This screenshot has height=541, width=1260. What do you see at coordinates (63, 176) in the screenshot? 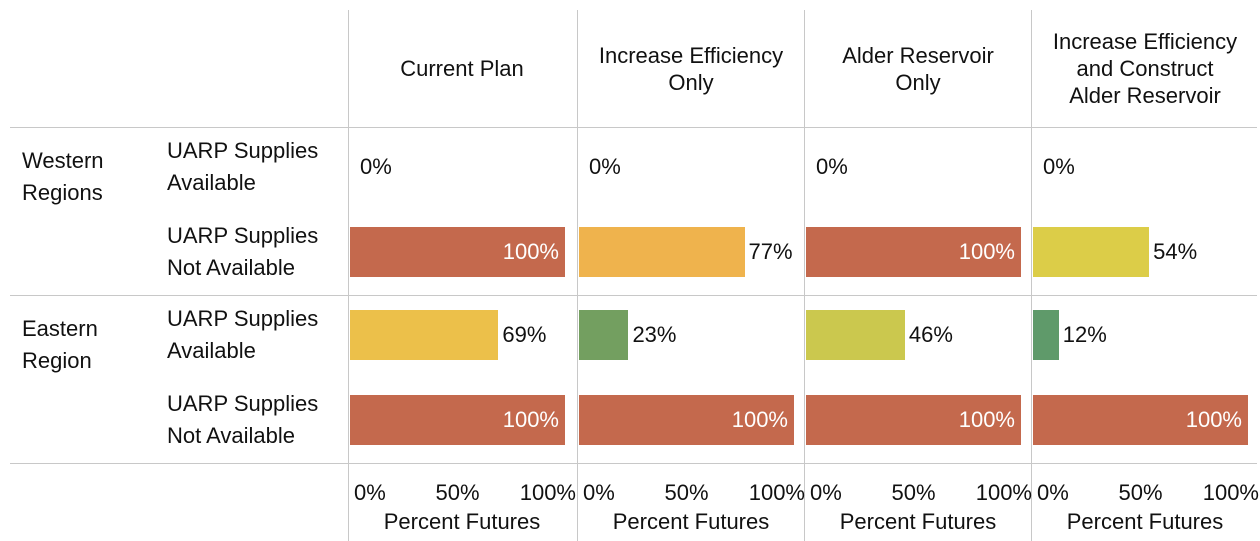
I see `group-label: Western Regions` at bounding box center [63, 176].